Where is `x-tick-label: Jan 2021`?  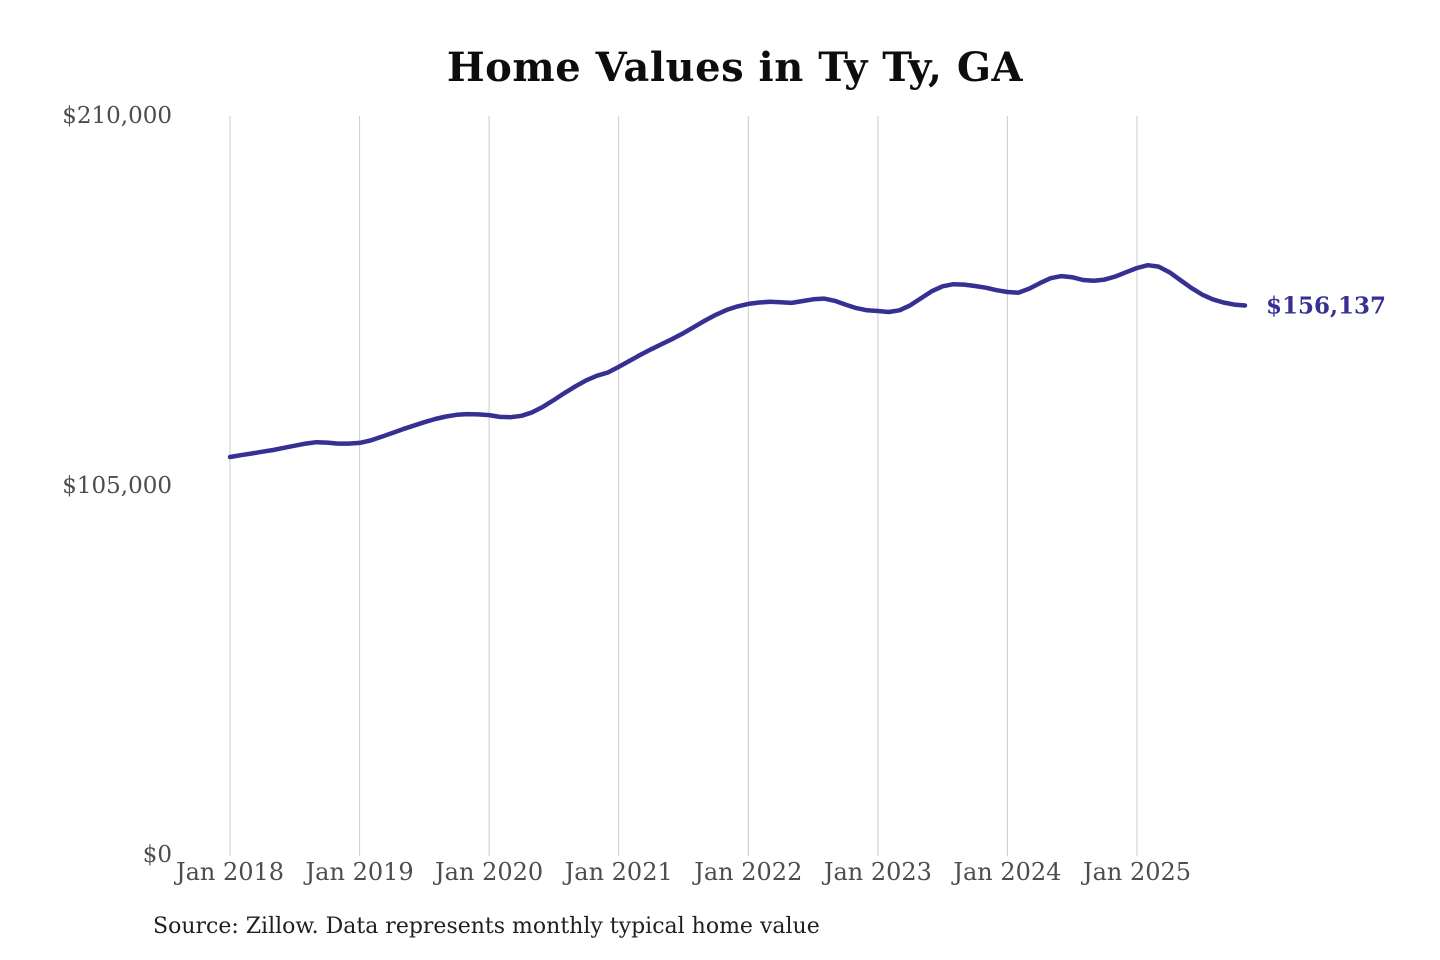 x-tick-label: Jan 2021 is located at coordinates (618, 872).